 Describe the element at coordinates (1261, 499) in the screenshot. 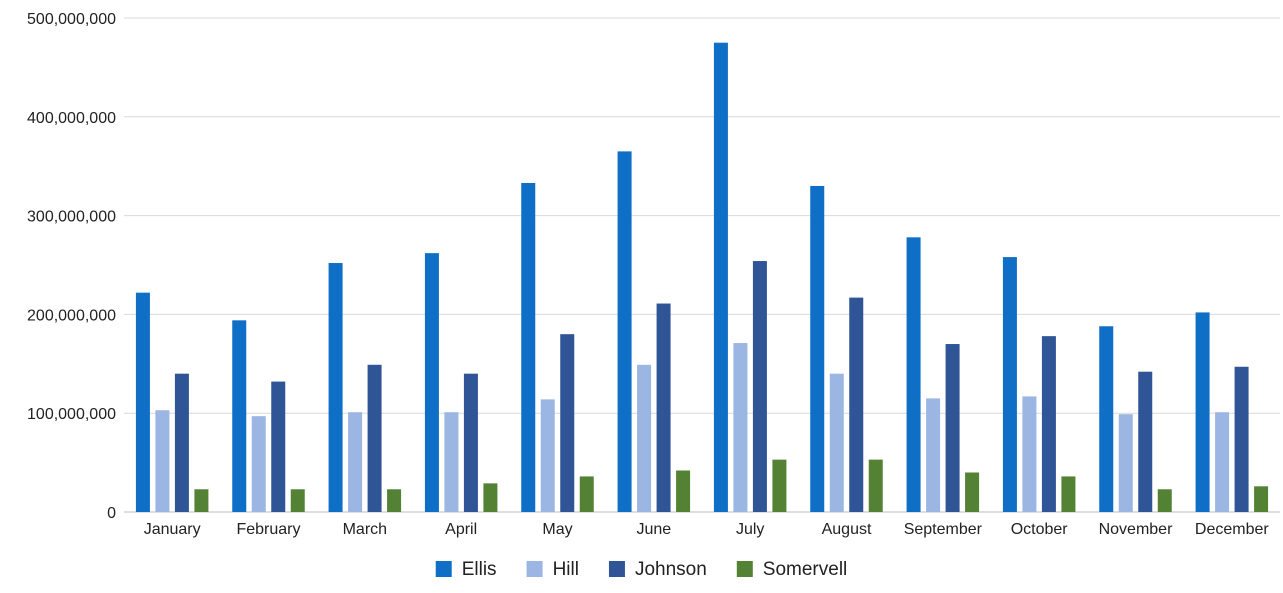

I see `bar-somervell-december` at that location.